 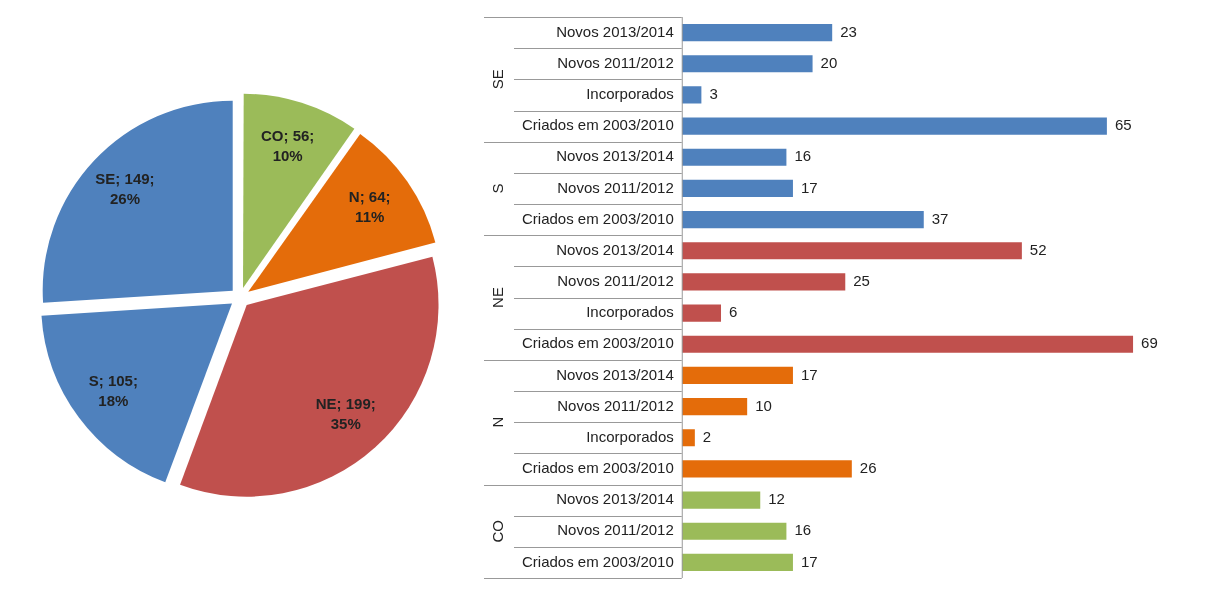 What do you see at coordinates (868, 468) in the screenshot?
I see `data-label: 26` at bounding box center [868, 468].